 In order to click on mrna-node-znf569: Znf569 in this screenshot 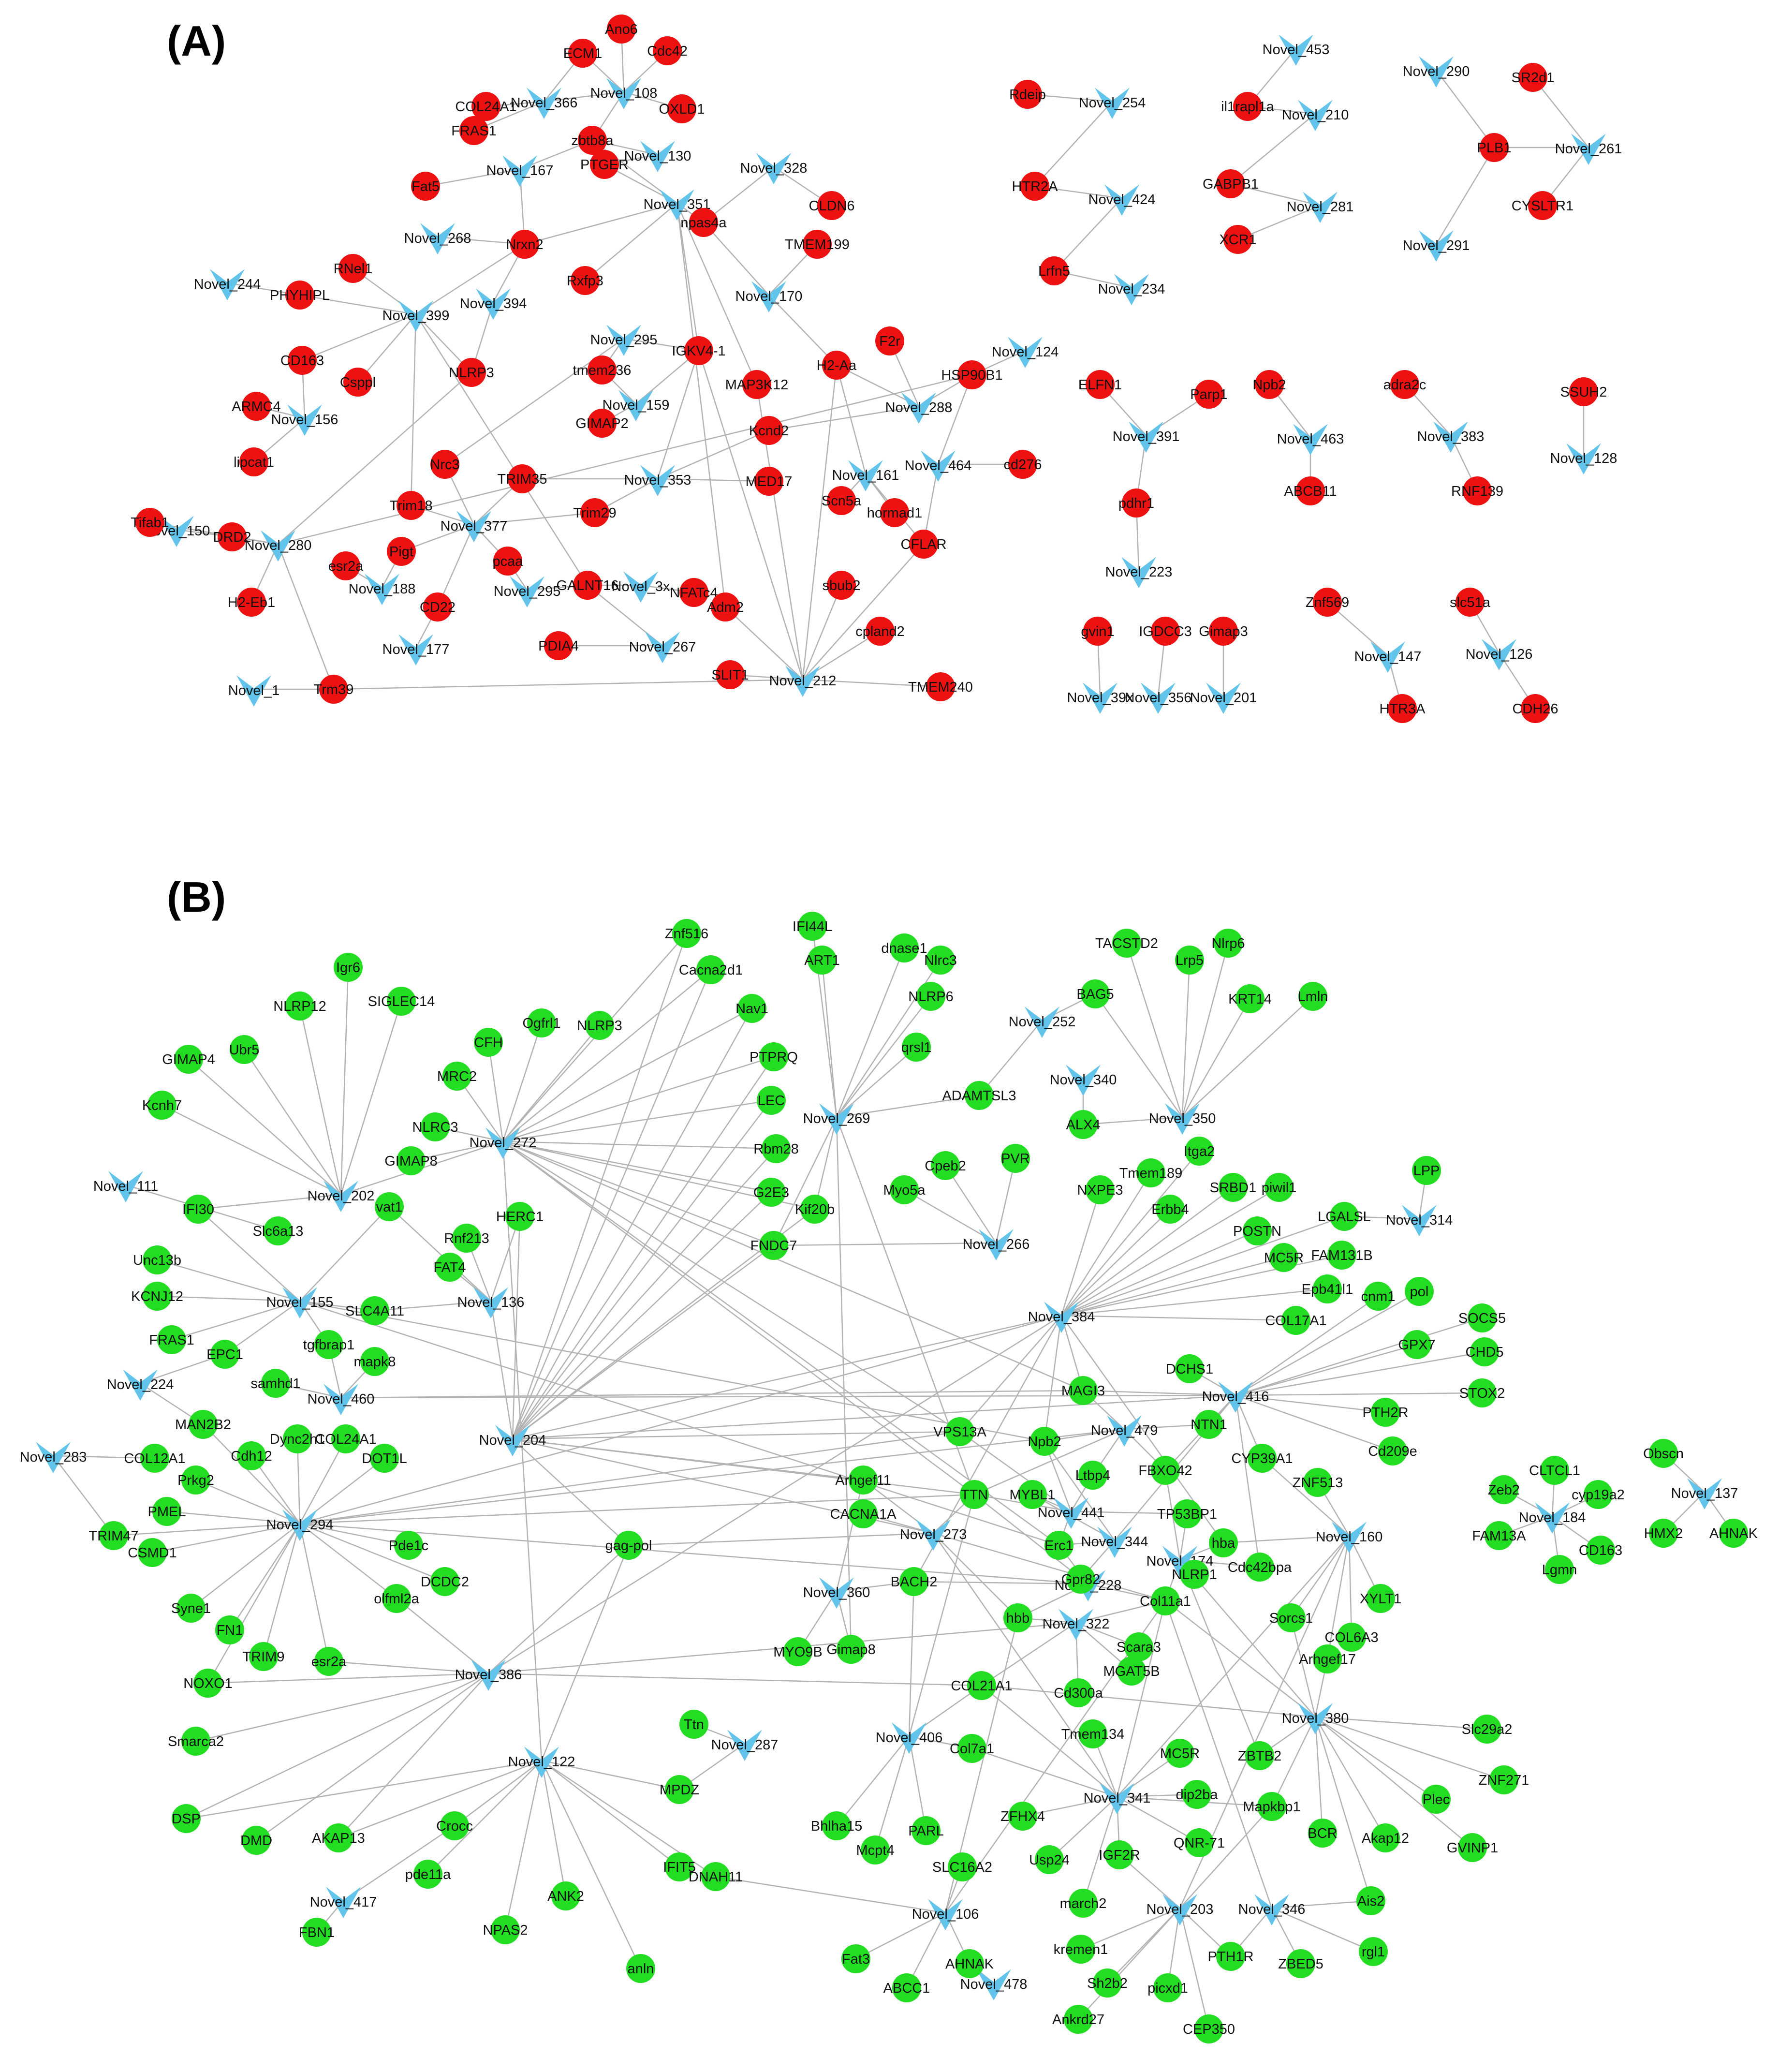, I will do `click(1327, 602)`.